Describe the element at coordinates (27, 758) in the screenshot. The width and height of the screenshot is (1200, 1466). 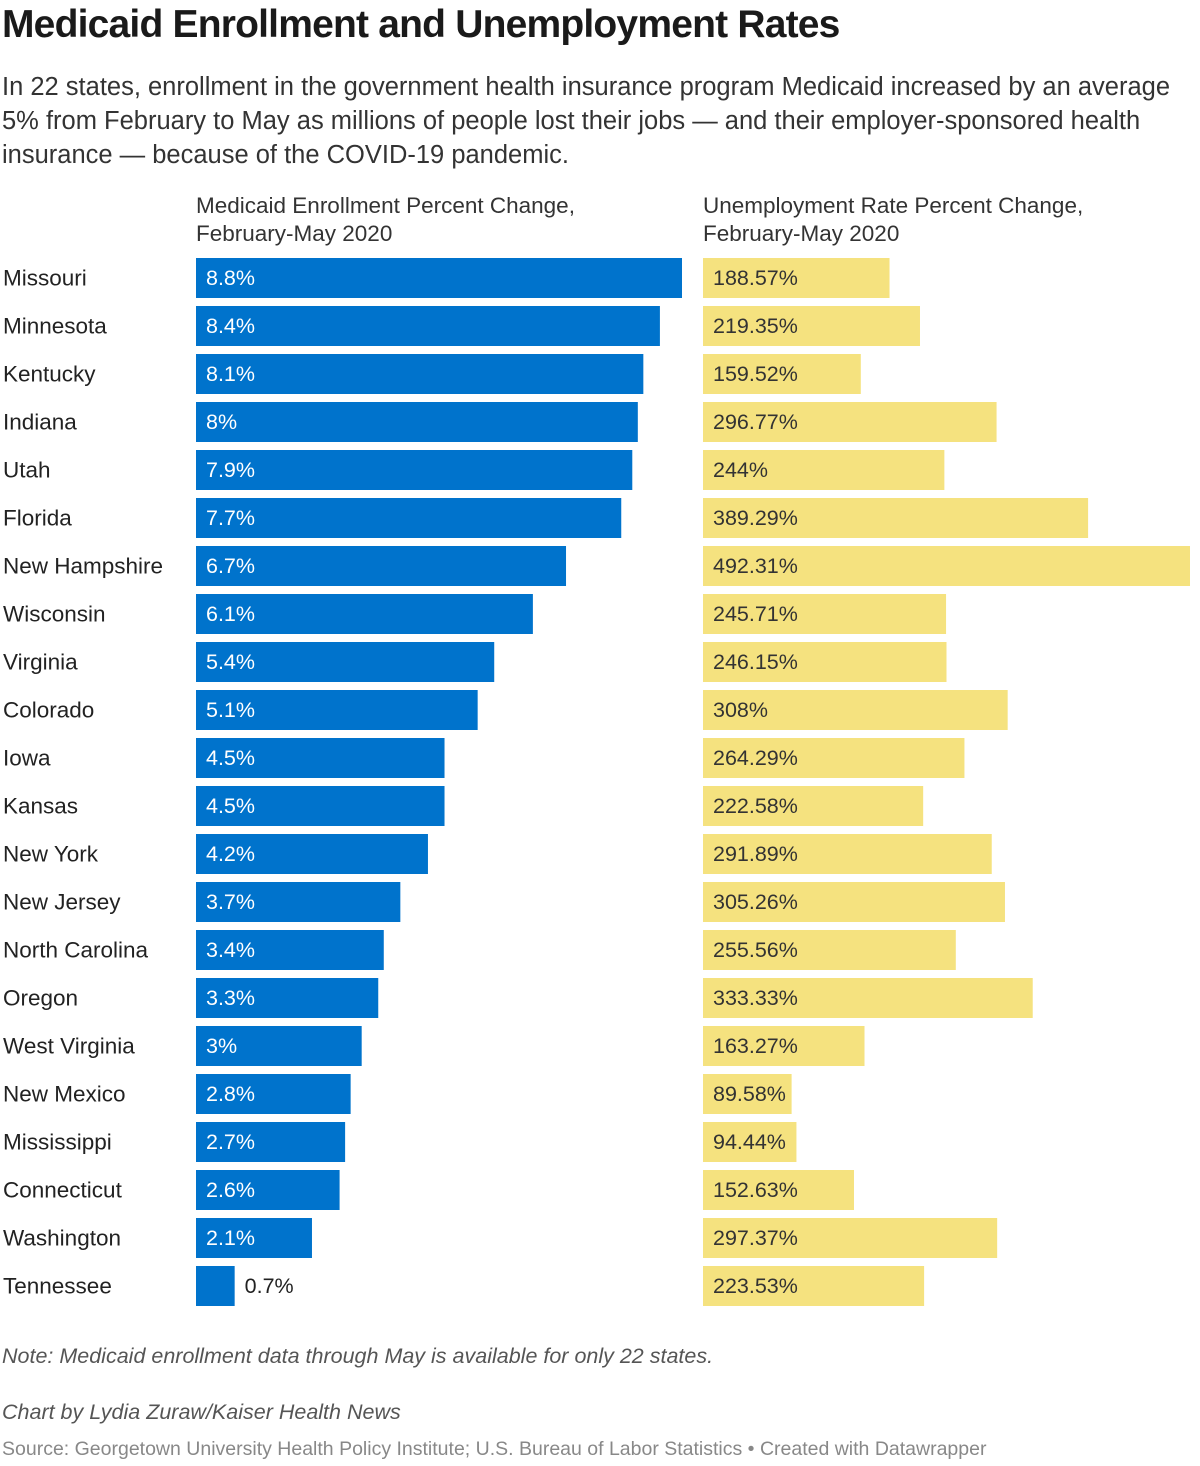
I see `state-label-iowa: Iowa` at that location.